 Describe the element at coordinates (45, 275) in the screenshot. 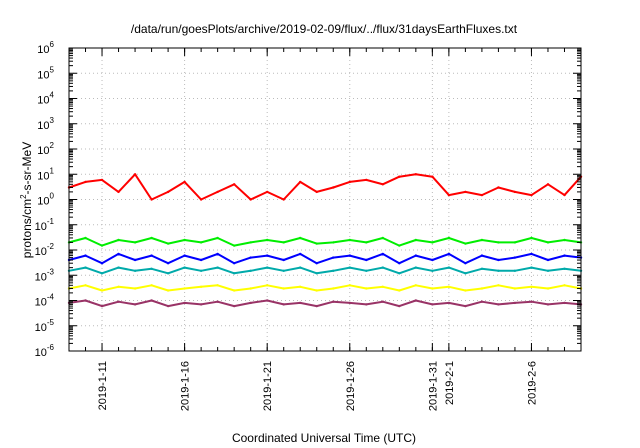

I see `y-tick-label: 10⁻³` at that location.